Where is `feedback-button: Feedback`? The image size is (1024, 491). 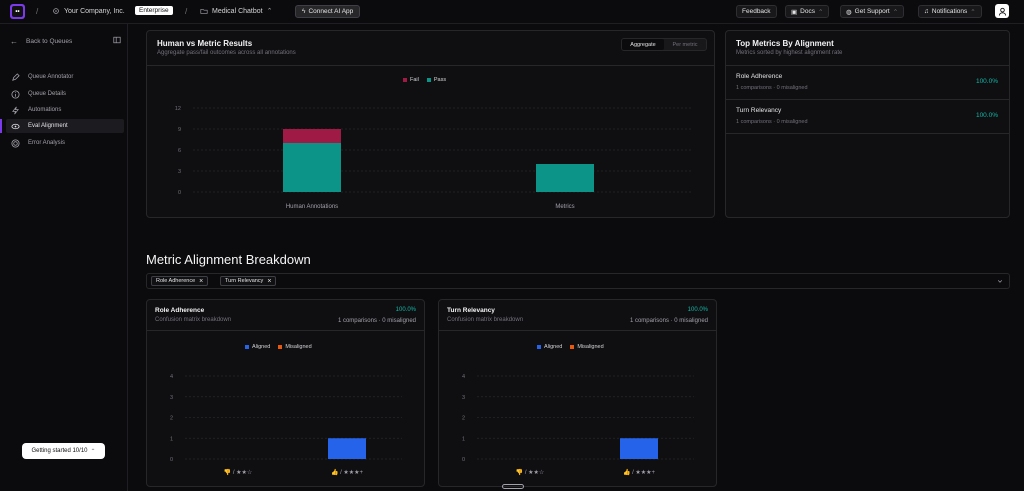 feedback-button: Feedback is located at coordinates (756, 11).